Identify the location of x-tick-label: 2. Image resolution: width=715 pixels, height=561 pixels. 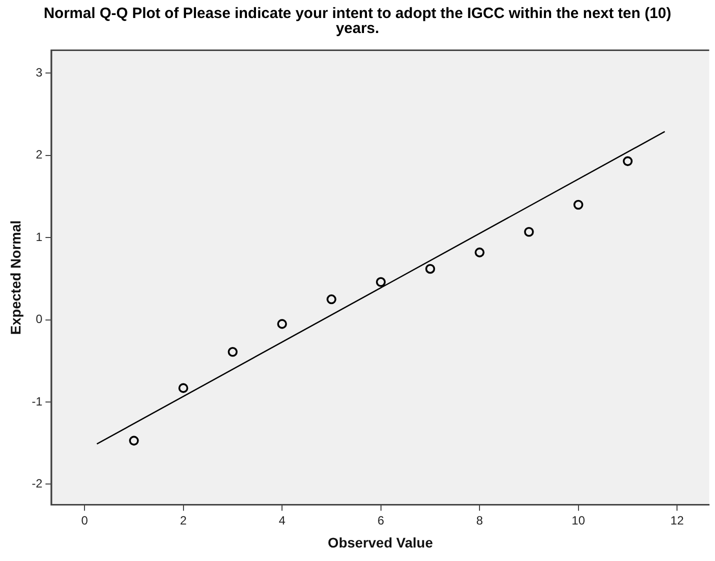
(183, 520).